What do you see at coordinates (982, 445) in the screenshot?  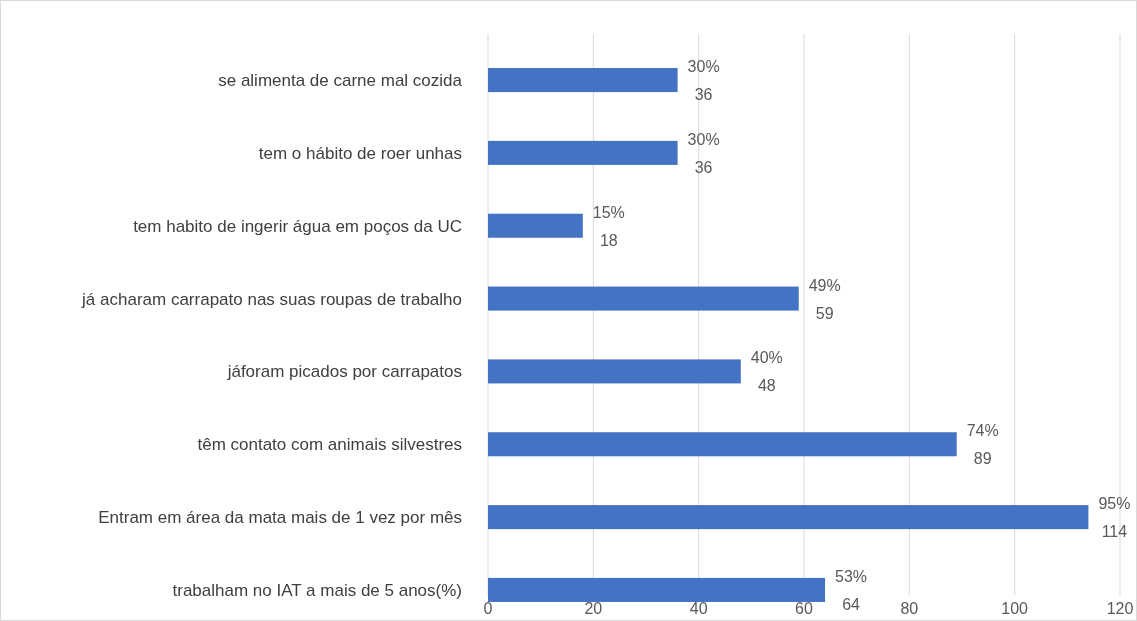 I see `data-label: 74% 89` at bounding box center [982, 445].